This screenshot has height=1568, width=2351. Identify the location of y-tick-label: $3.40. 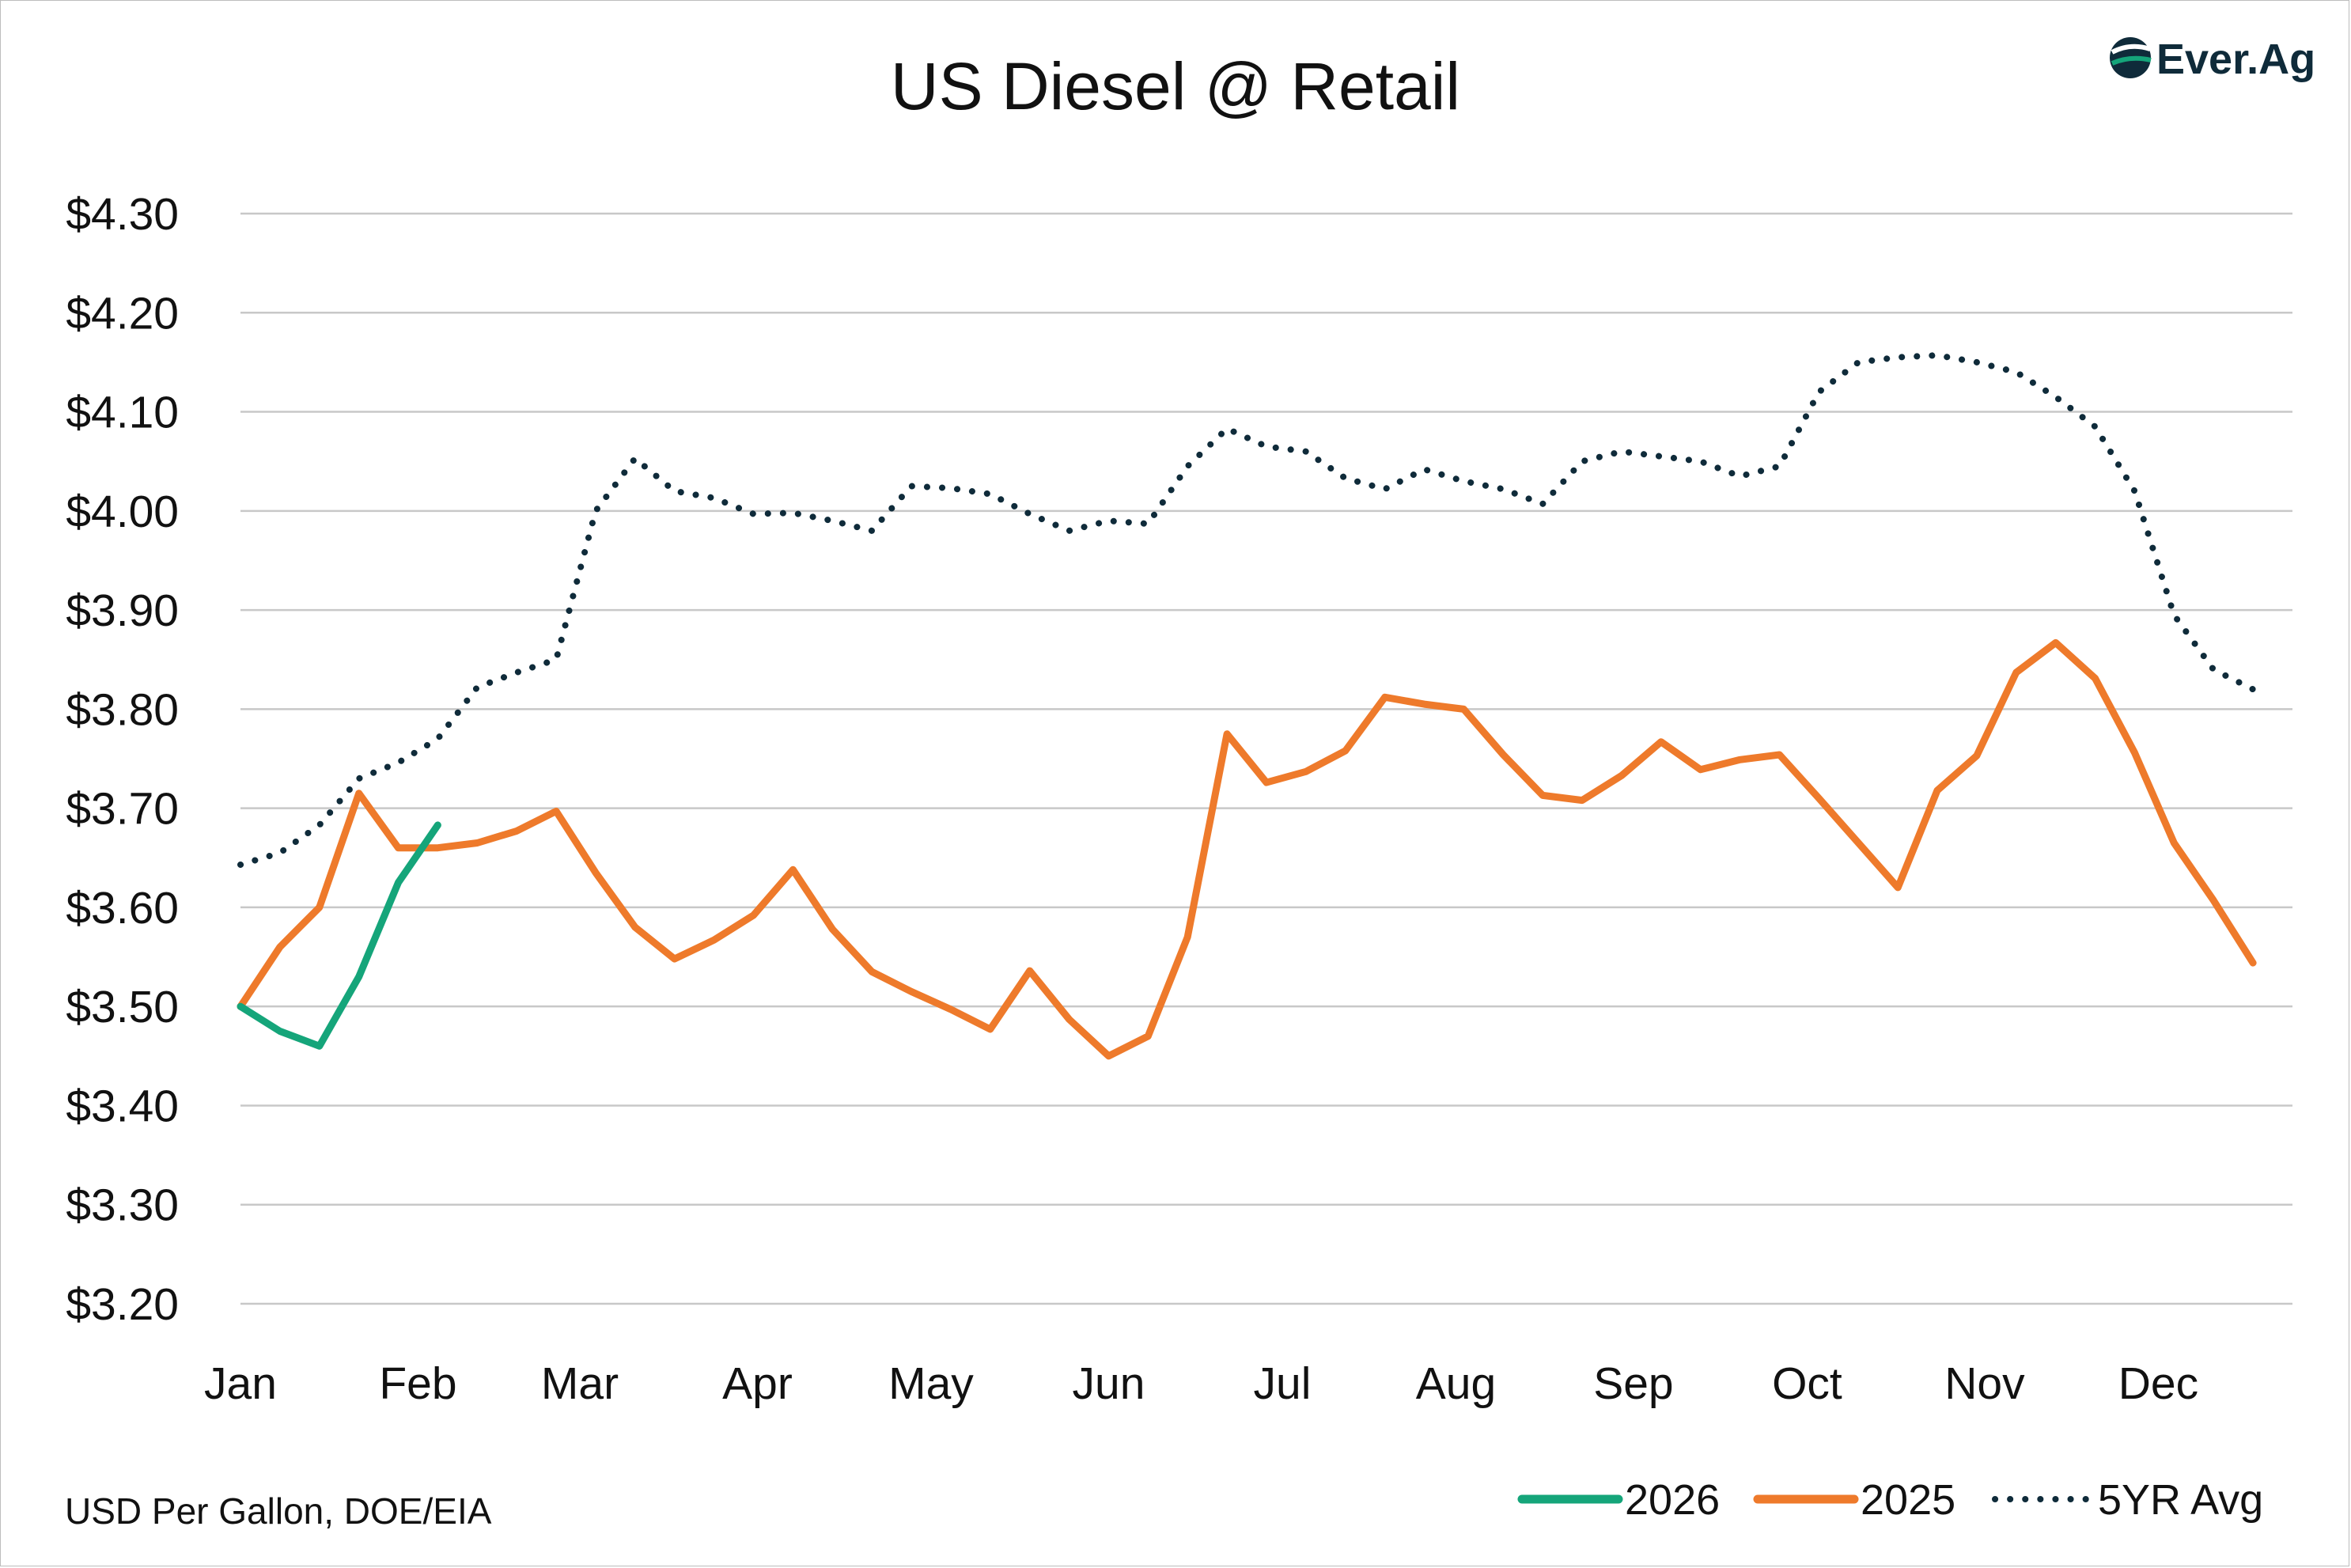
(122, 1106).